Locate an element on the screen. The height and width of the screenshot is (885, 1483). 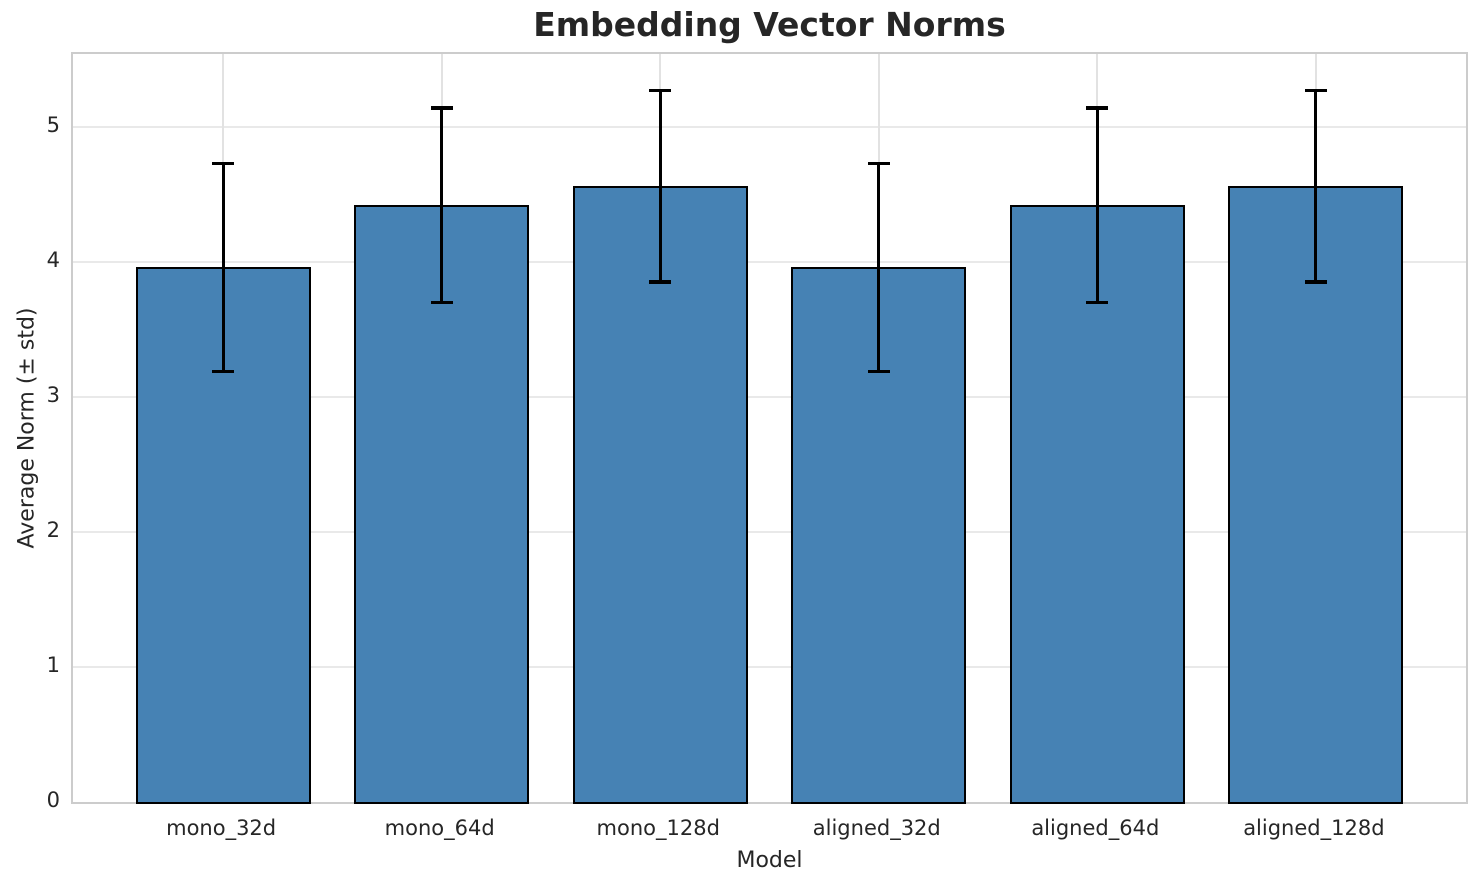
error-bar-cap-bottom-aligned_32d is located at coordinates (878, 371).